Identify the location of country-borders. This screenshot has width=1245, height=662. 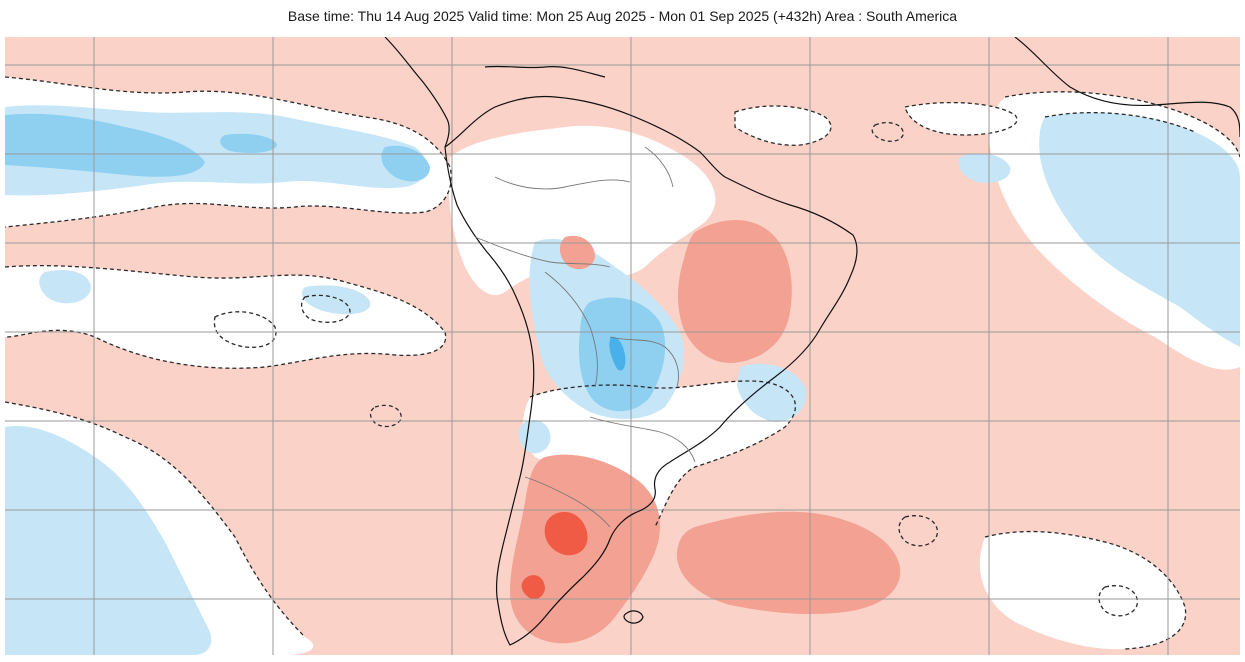
(585, 337).